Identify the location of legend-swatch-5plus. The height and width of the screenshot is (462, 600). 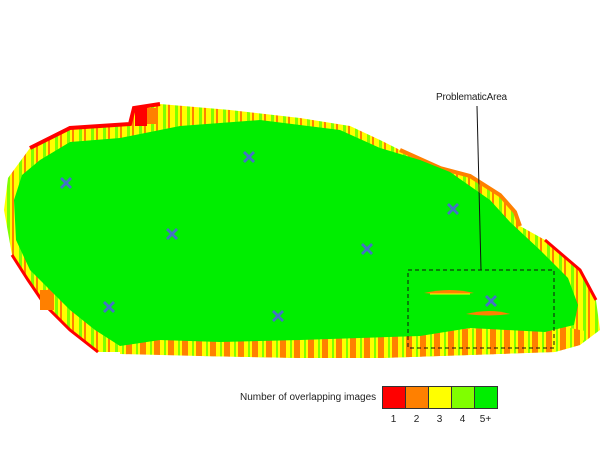
(486, 397).